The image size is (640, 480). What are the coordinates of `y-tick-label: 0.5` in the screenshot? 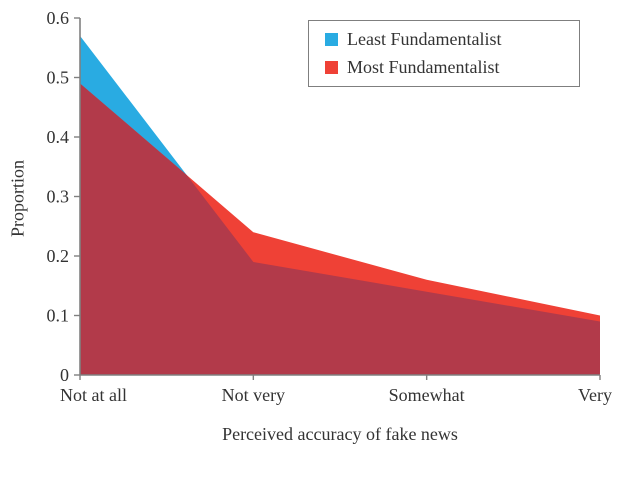 It's located at (58, 78).